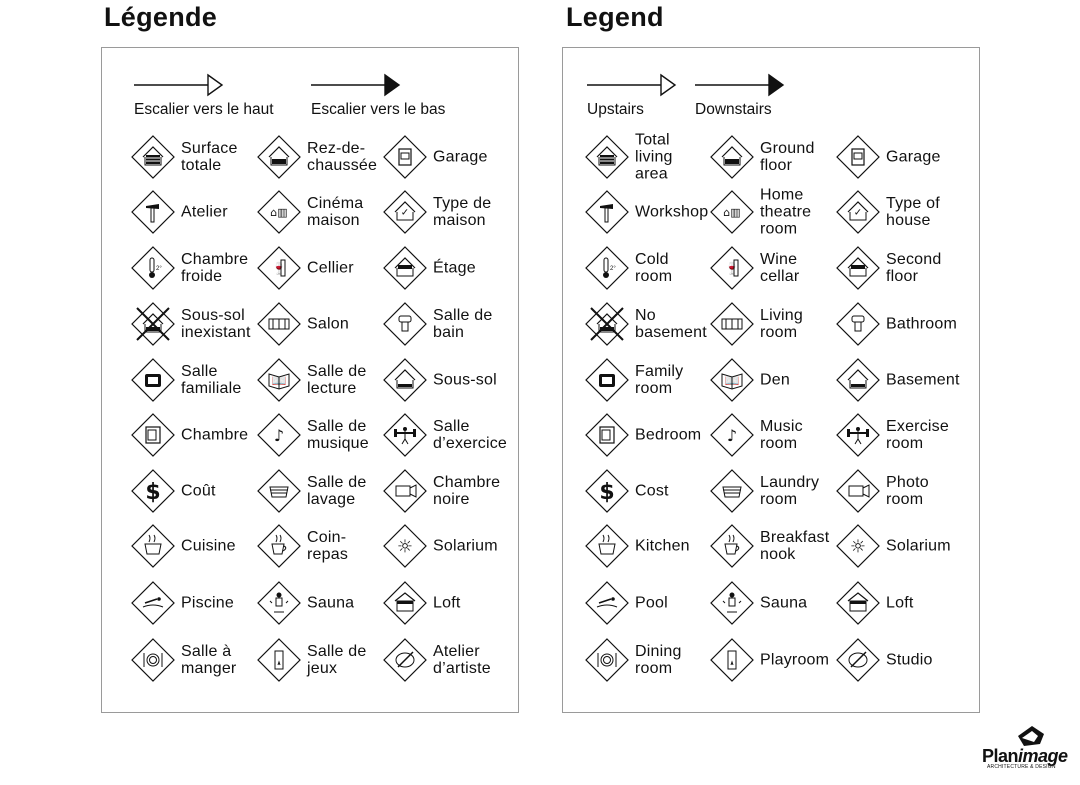  I want to click on legend-item: ✓ Type de maison, so click(445, 212).